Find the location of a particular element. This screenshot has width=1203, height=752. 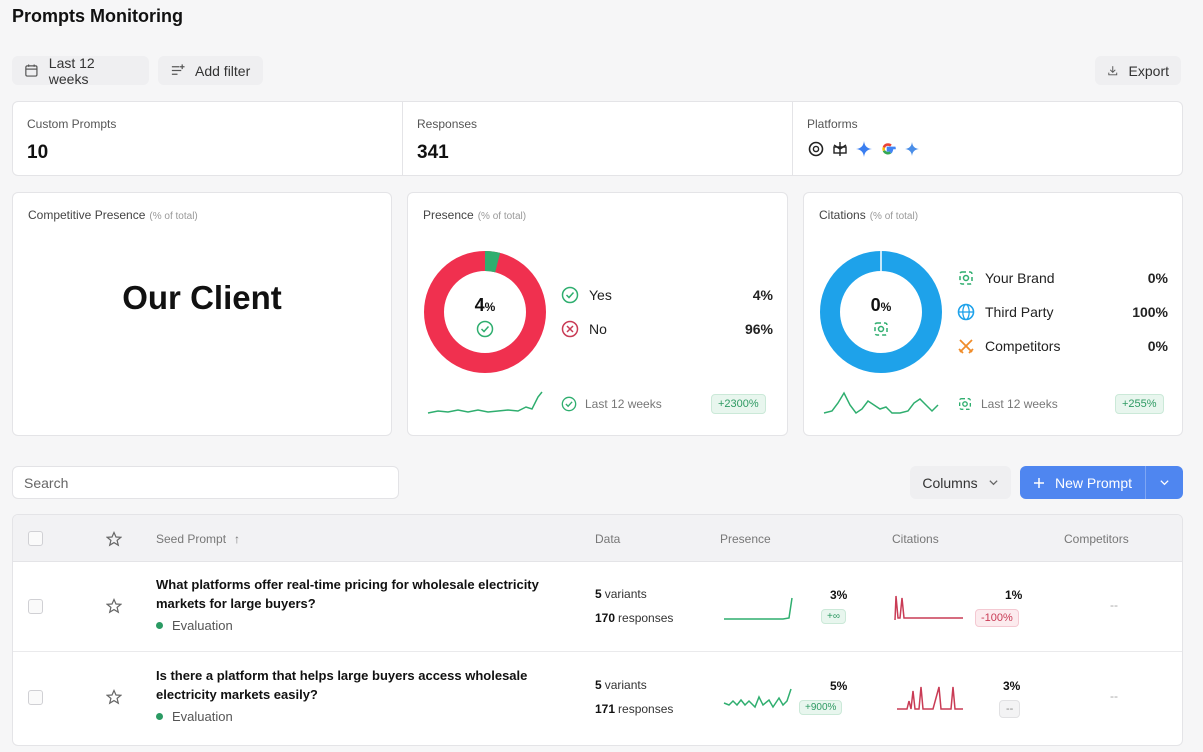

page-title: Prompts Monitoring is located at coordinates (97, 16).